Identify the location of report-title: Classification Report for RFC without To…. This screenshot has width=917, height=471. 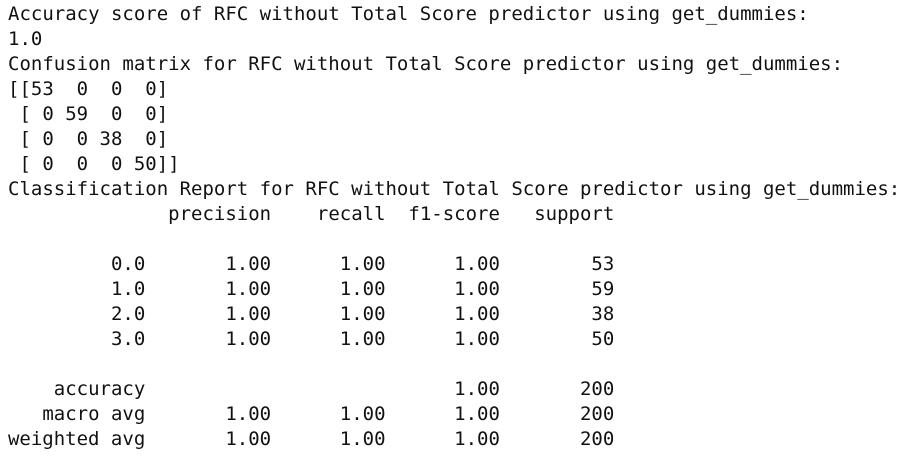
(454, 189).